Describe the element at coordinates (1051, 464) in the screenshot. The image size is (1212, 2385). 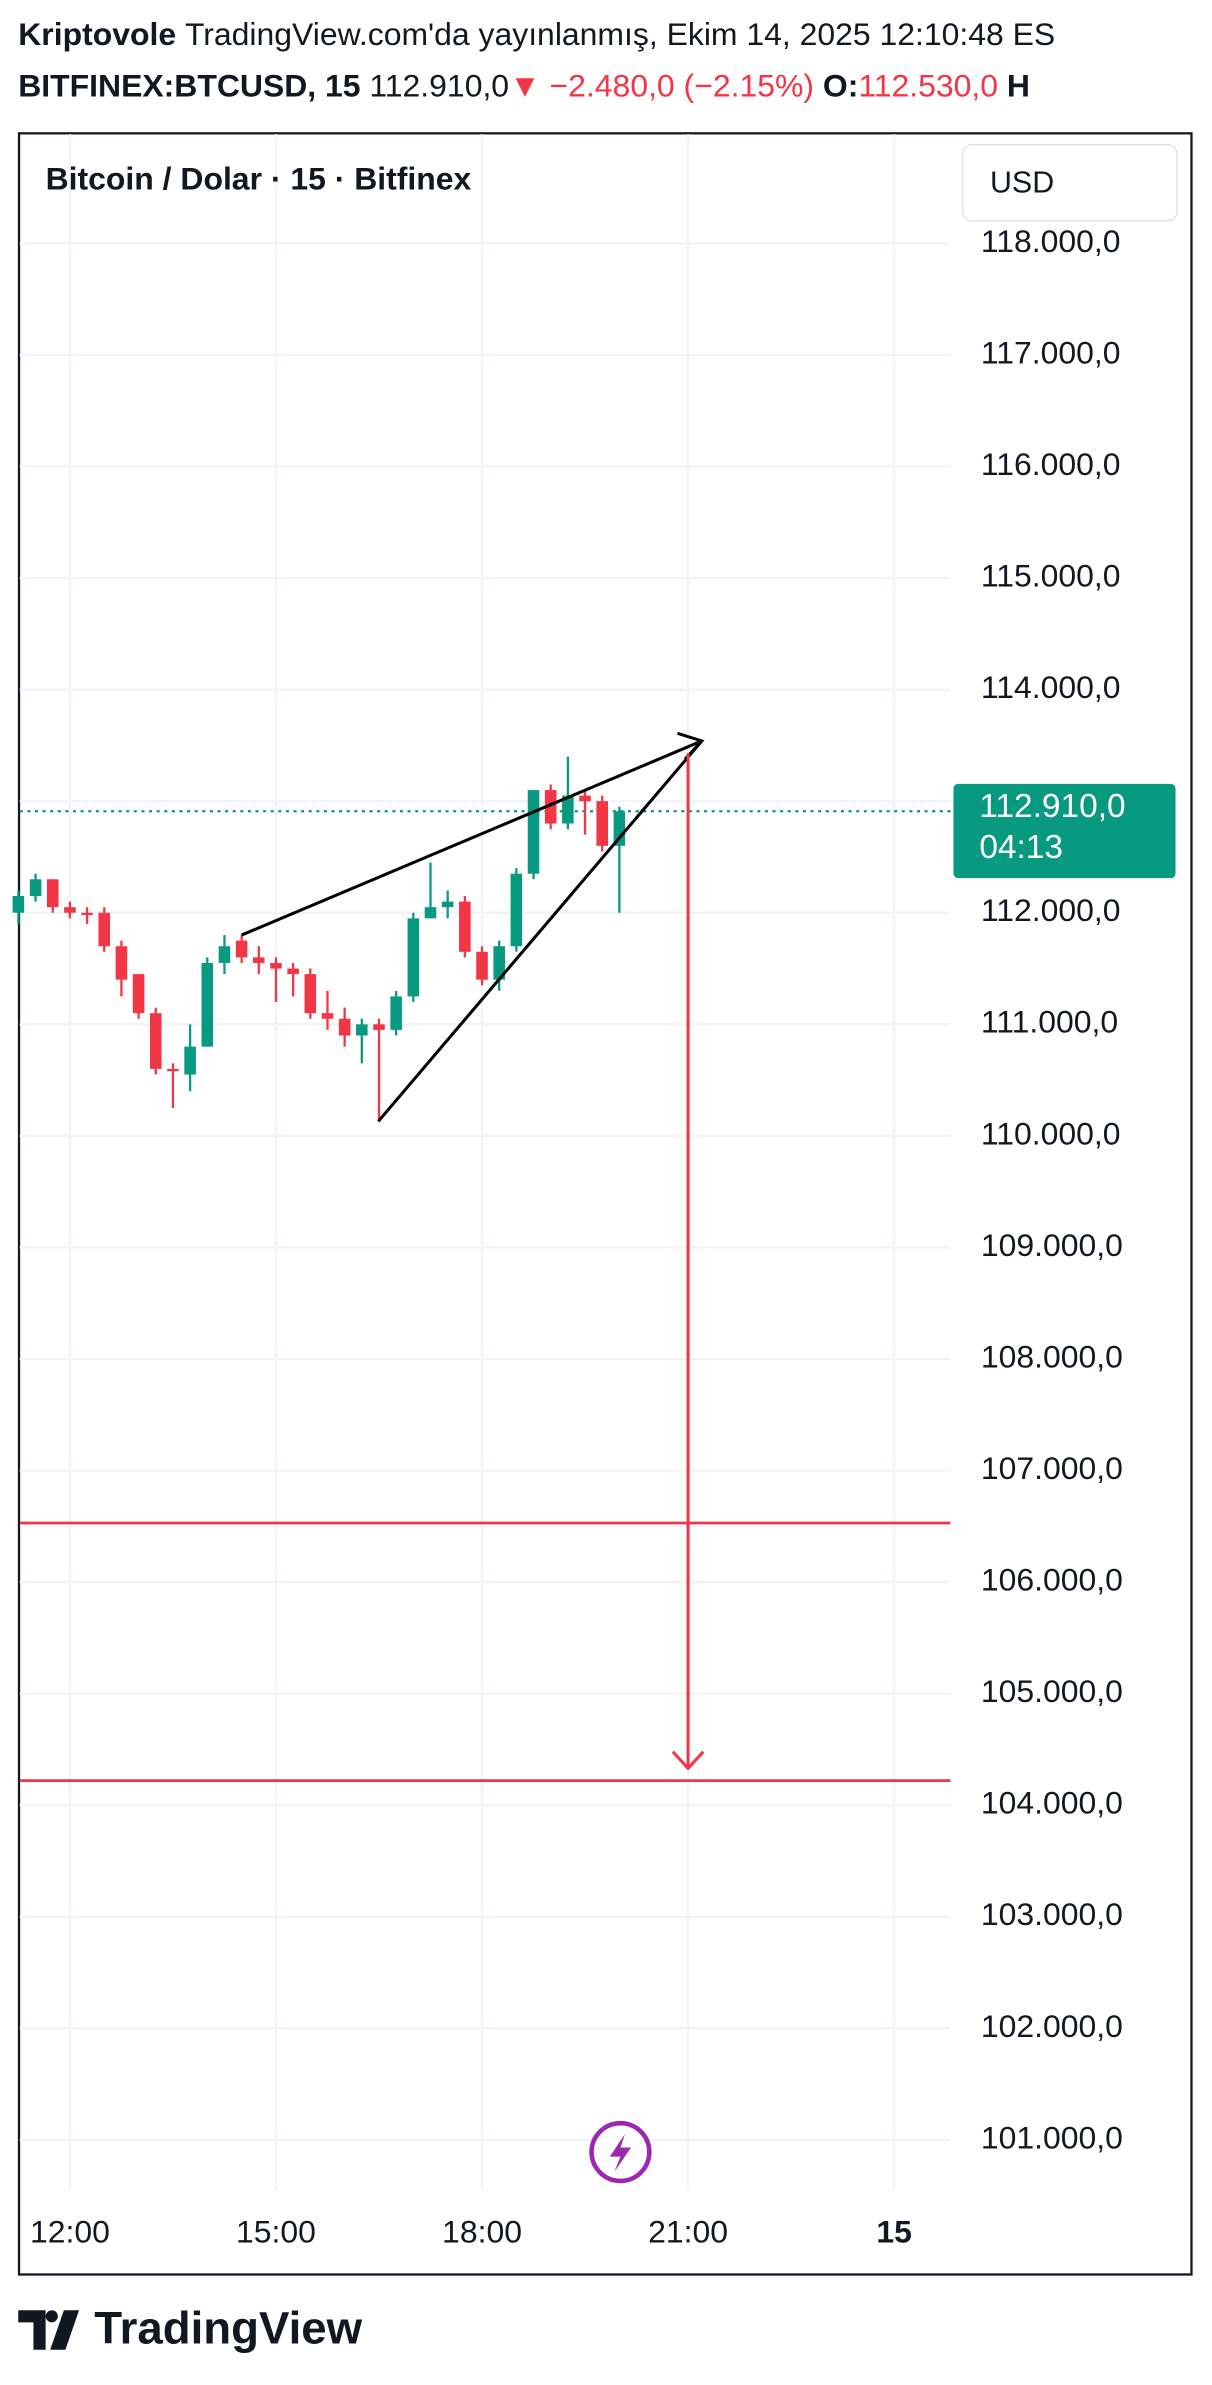
I see `y-tick-label: 116.000,0` at that location.